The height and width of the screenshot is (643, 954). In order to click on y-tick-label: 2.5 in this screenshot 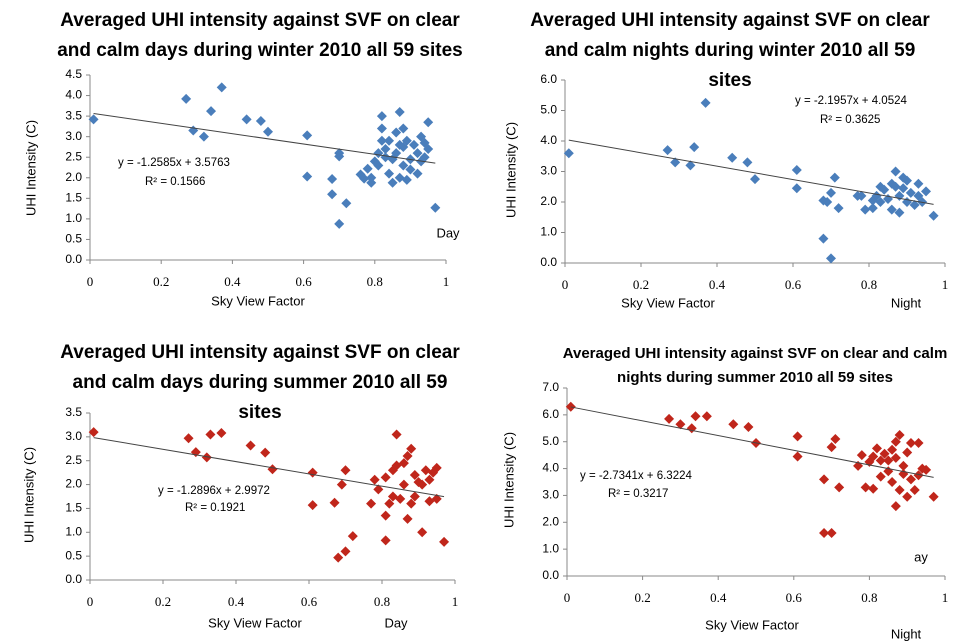, I will do `click(73, 460)`.